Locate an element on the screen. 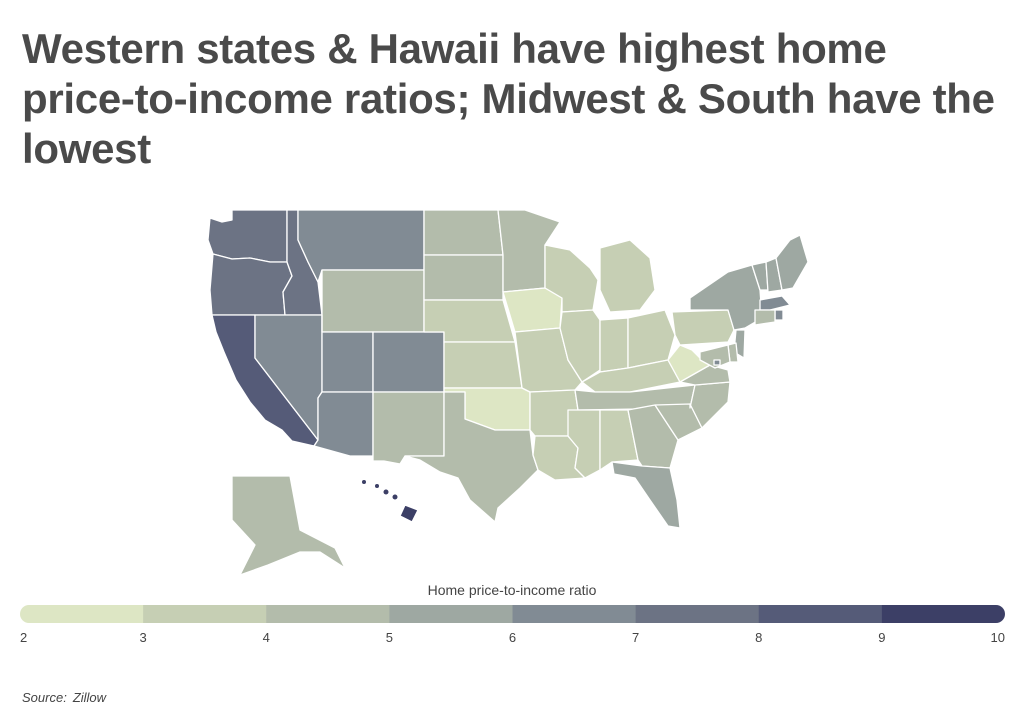 The width and height of the screenshot is (1024, 715). state-in is located at coordinates (614, 345).